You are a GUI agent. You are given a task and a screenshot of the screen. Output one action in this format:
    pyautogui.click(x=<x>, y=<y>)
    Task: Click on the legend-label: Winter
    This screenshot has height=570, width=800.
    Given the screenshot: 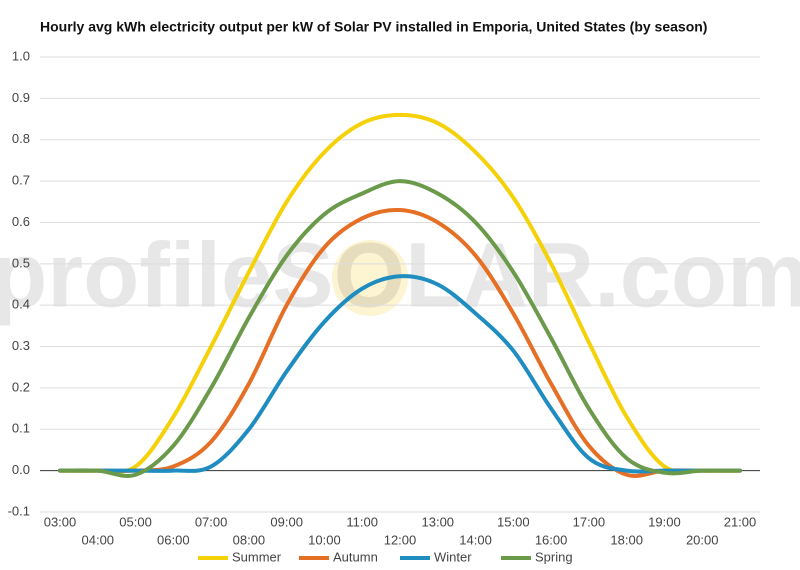 What is the action you would take?
    pyautogui.click(x=453, y=556)
    